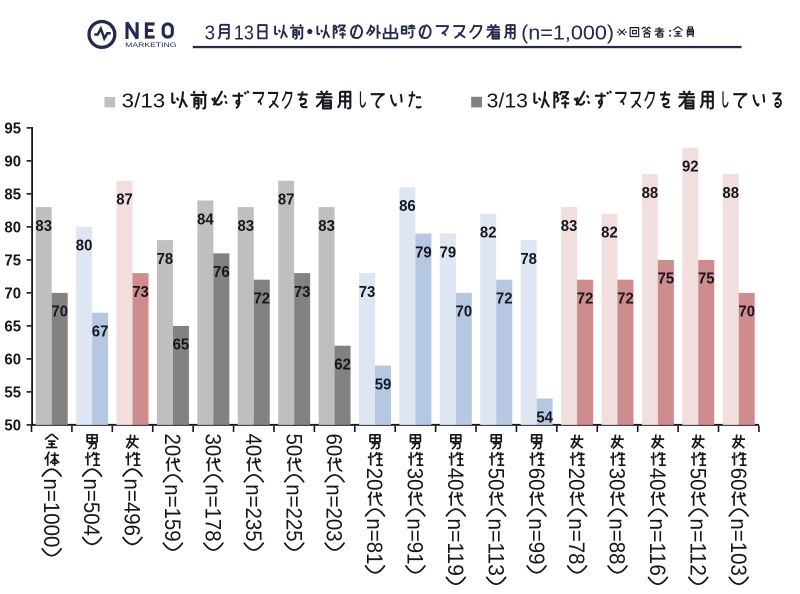 The image size is (800, 594). Describe the element at coordinates (495, 547) in the screenshot. I see `svg-text: n=113` at that location.